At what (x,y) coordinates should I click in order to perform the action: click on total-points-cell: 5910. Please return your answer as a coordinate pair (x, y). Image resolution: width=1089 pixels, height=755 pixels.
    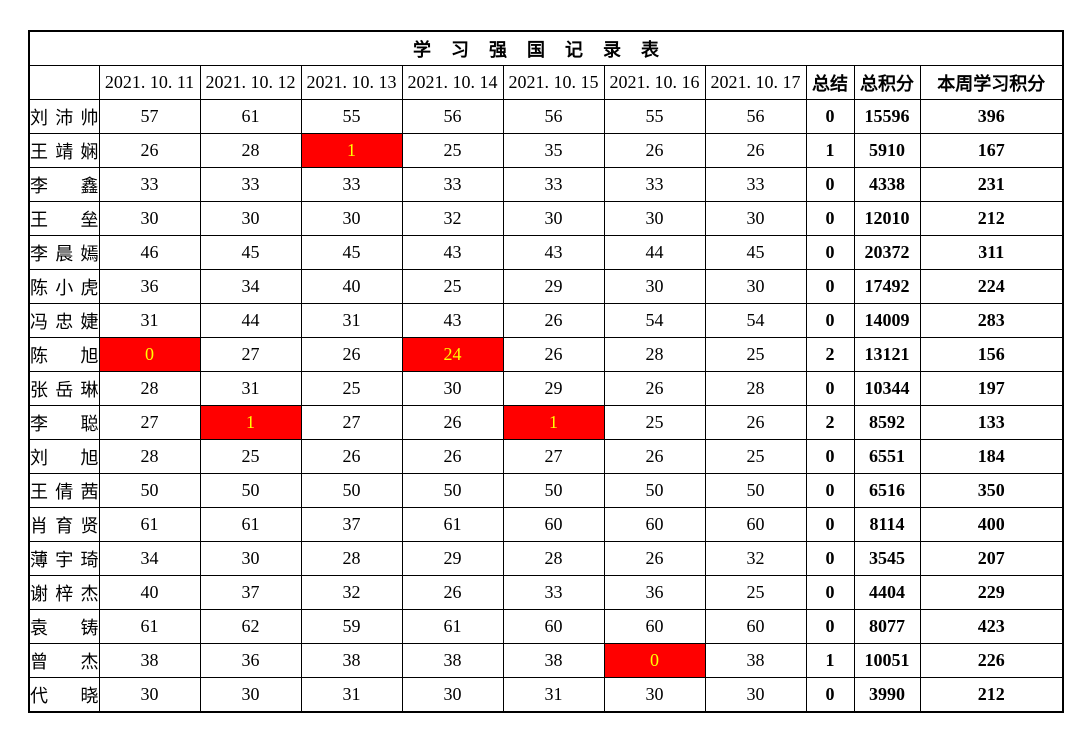
    Looking at the image, I should click on (887, 150).